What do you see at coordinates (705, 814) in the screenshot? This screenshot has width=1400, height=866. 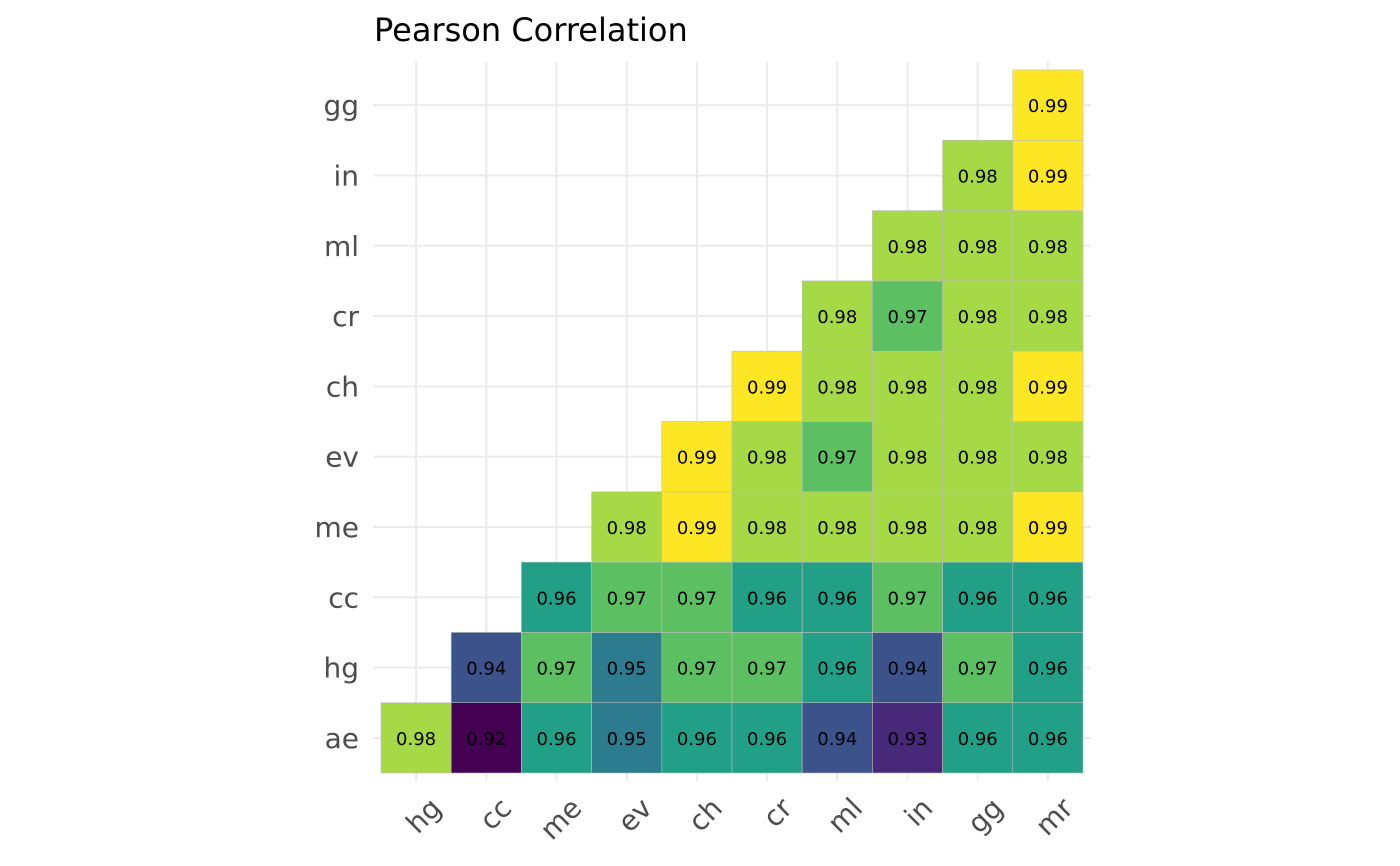 I see `x-tick-label: ch` at bounding box center [705, 814].